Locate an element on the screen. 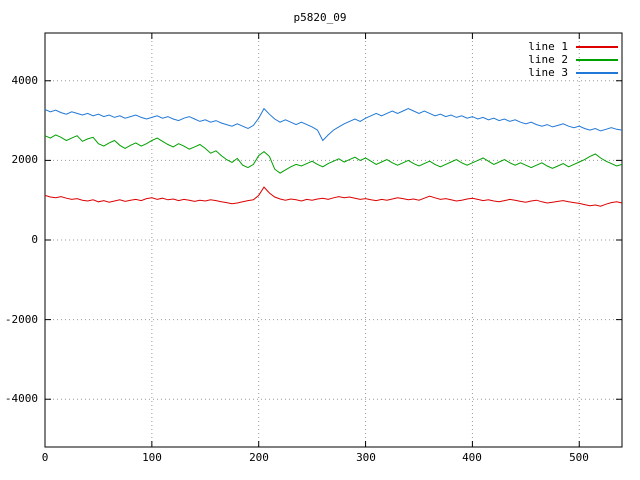 The width and height of the screenshot is (640, 480). legend: line 1 line 2 line 3 is located at coordinates (569, 59).